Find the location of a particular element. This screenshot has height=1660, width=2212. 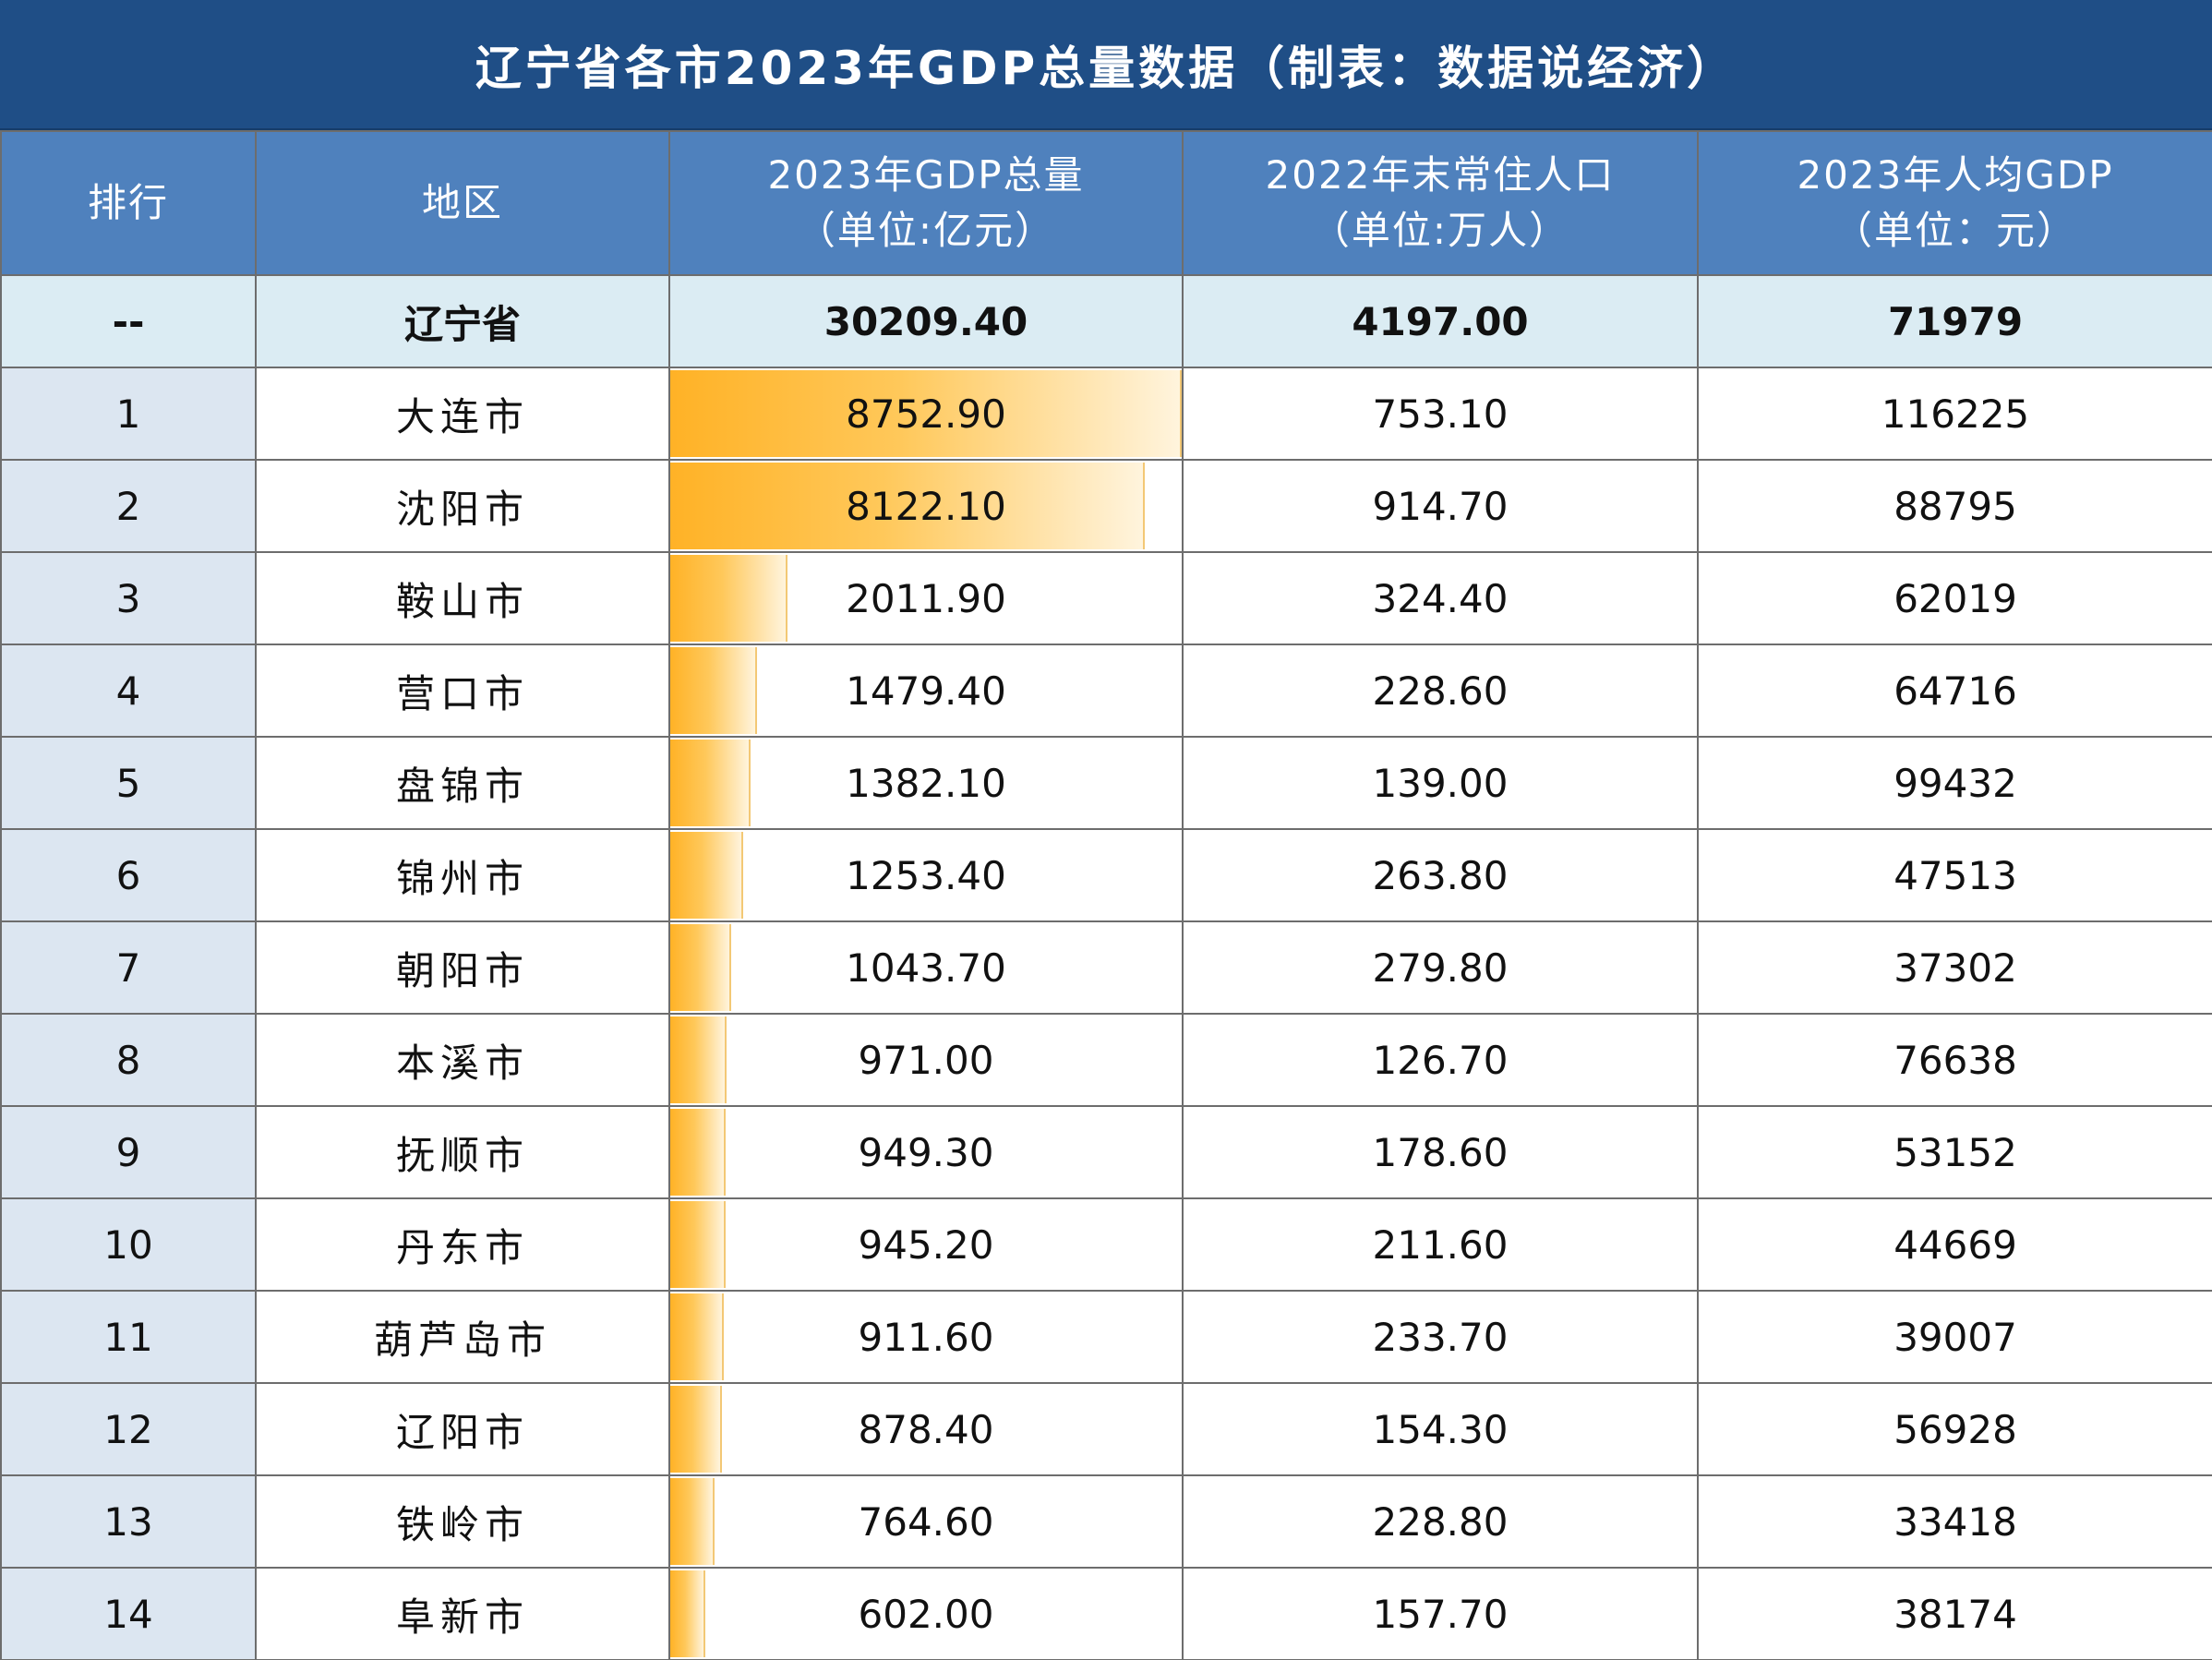

row-gdp-text: 945.20 is located at coordinates (926, 1244).